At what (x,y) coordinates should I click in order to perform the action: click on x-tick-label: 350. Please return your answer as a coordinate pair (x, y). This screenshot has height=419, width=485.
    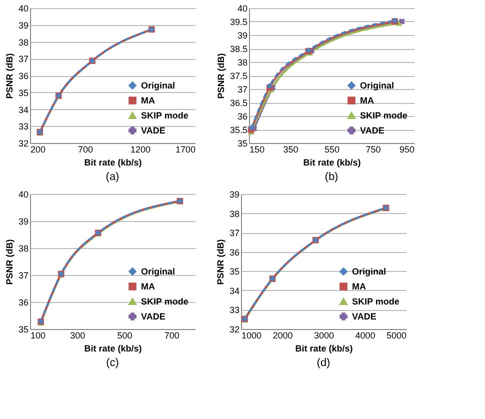
    Looking at the image, I should click on (290, 149).